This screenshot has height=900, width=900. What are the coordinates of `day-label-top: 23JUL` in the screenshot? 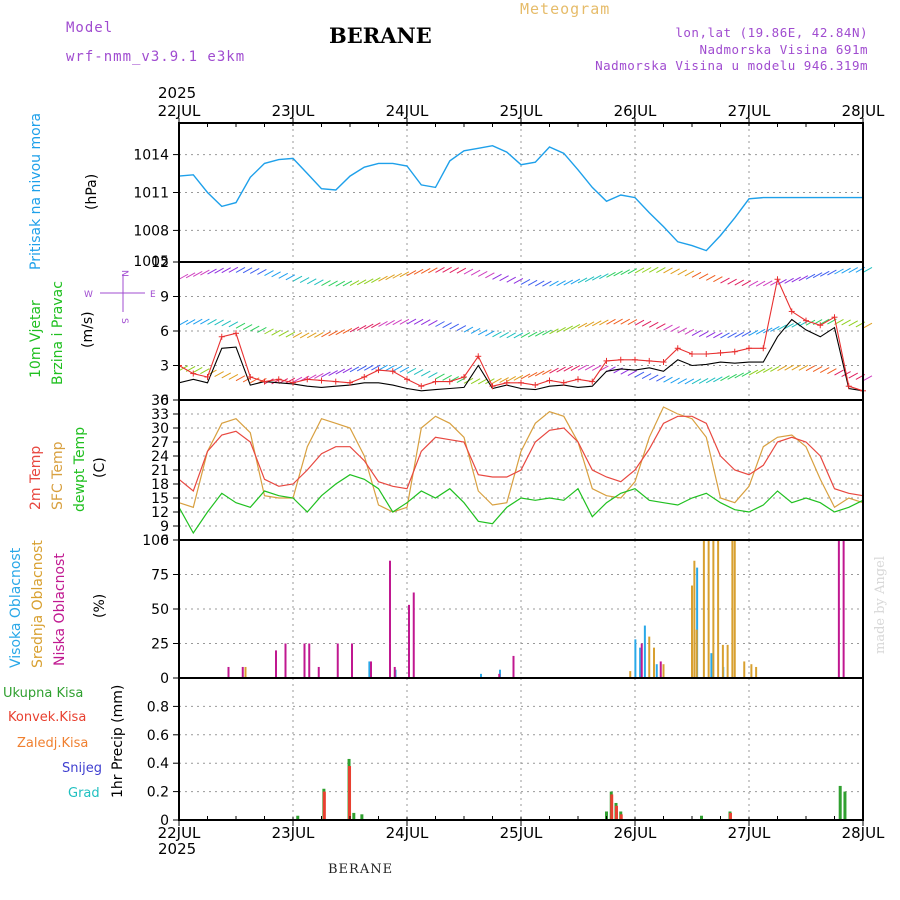 It's located at (293, 111).